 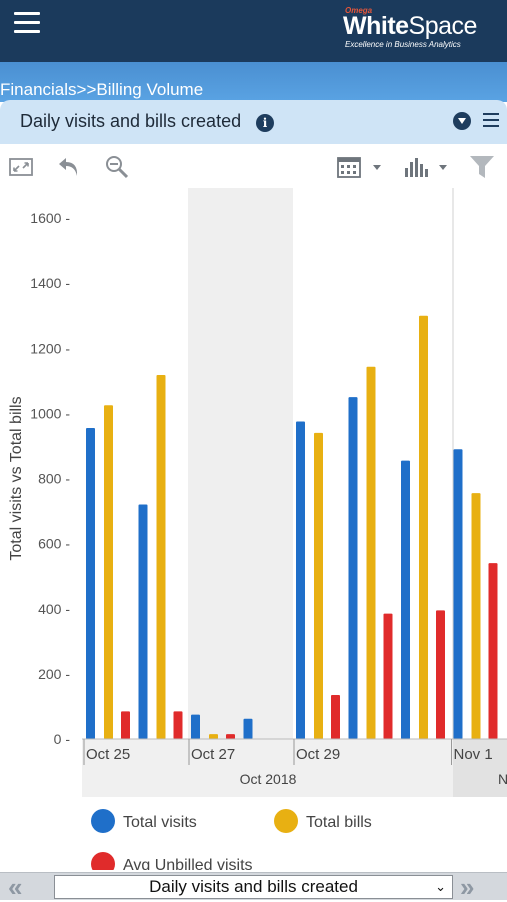 What do you see at coordinates (50, 218) in the screenshot?
I see `y-tick-label: 1600 -` at bounding box center [50, 218].